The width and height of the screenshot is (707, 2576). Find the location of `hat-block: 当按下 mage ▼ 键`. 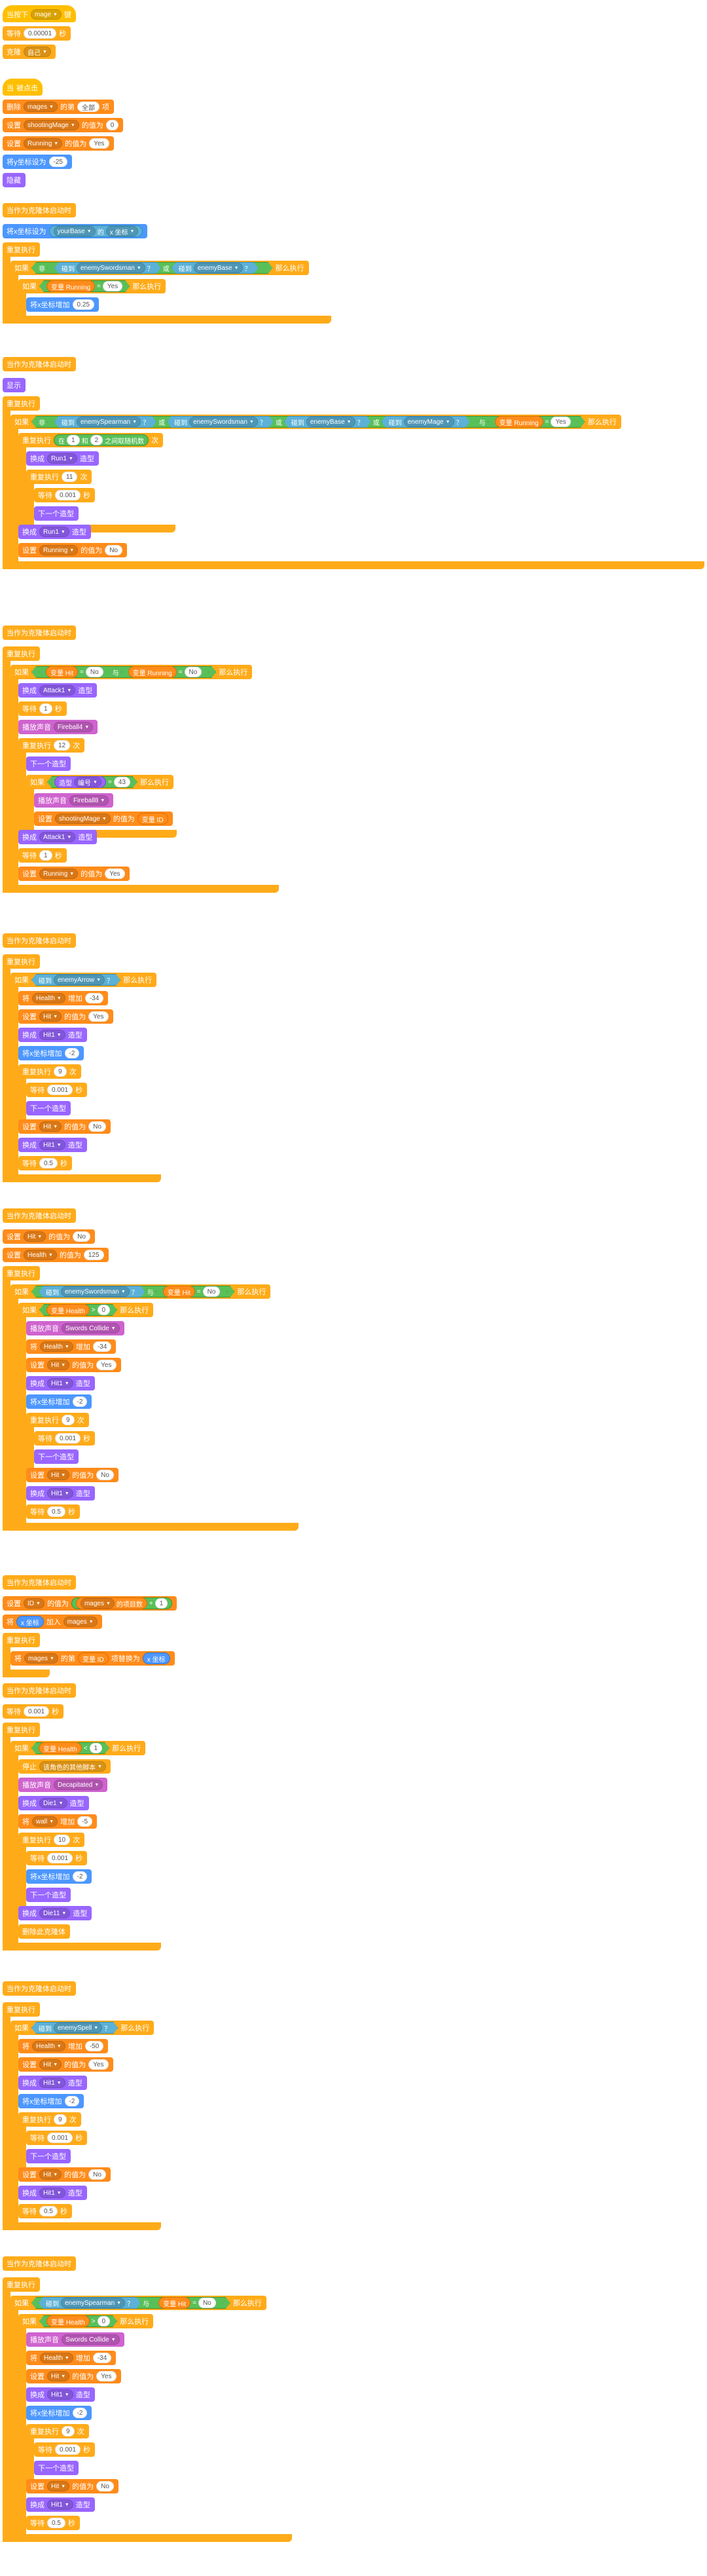

hat-block: 当按下 mage ▼ 键 is located at coordinates (39, 13).